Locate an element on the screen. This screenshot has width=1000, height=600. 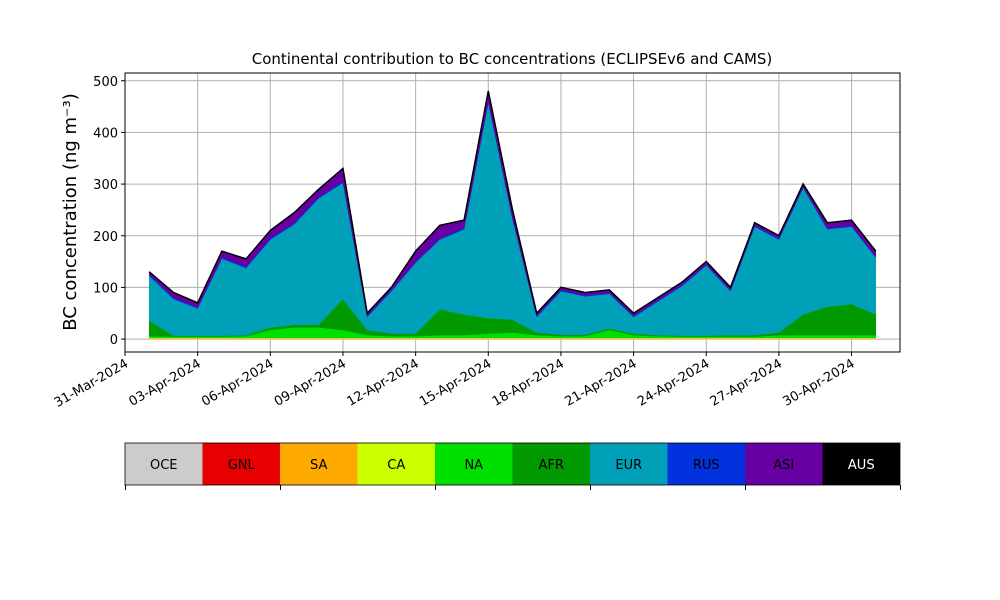
x-tick-label: 21-Apr-2024 is located at coordinates (600, 382).